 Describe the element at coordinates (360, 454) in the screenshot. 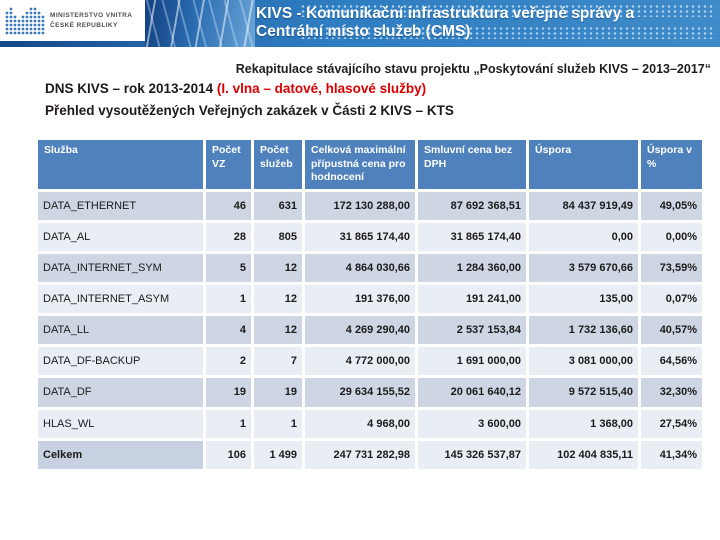

I see `cell-max-price: 247 731 282,98` at that location.